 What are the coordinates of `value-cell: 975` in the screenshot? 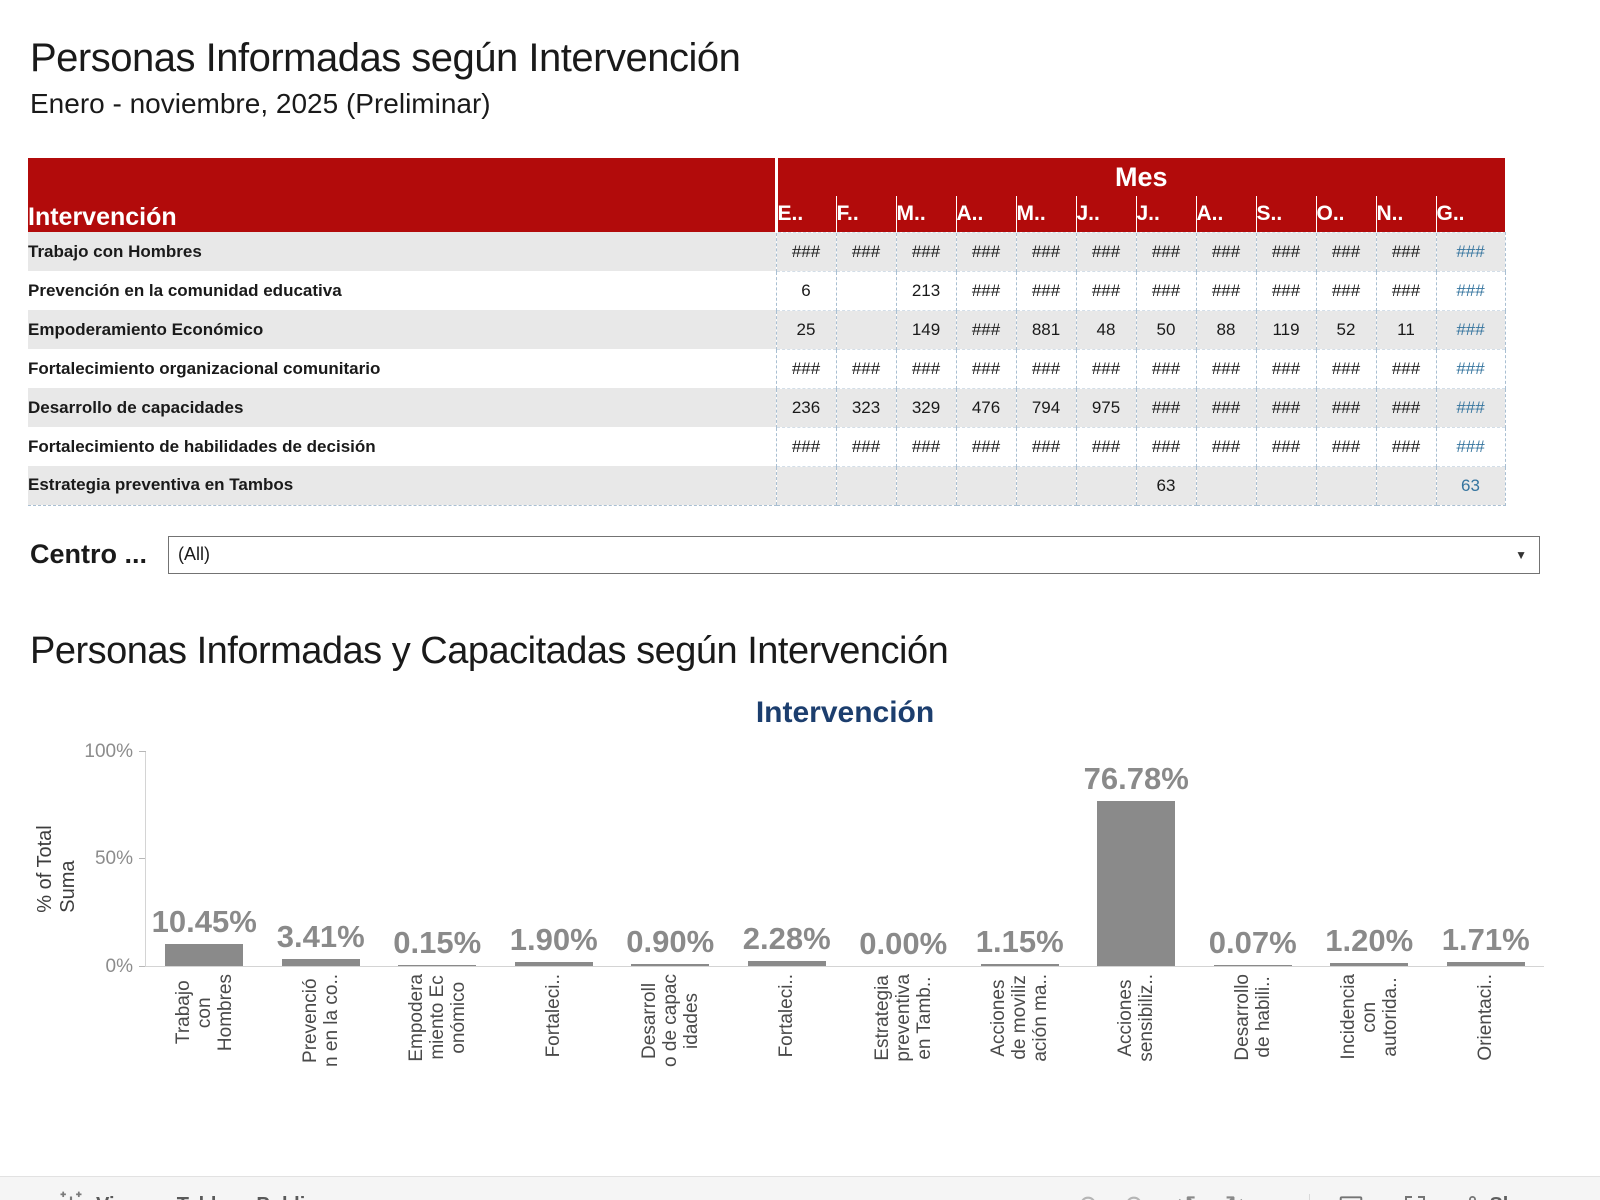 It's located at (1105, 407).